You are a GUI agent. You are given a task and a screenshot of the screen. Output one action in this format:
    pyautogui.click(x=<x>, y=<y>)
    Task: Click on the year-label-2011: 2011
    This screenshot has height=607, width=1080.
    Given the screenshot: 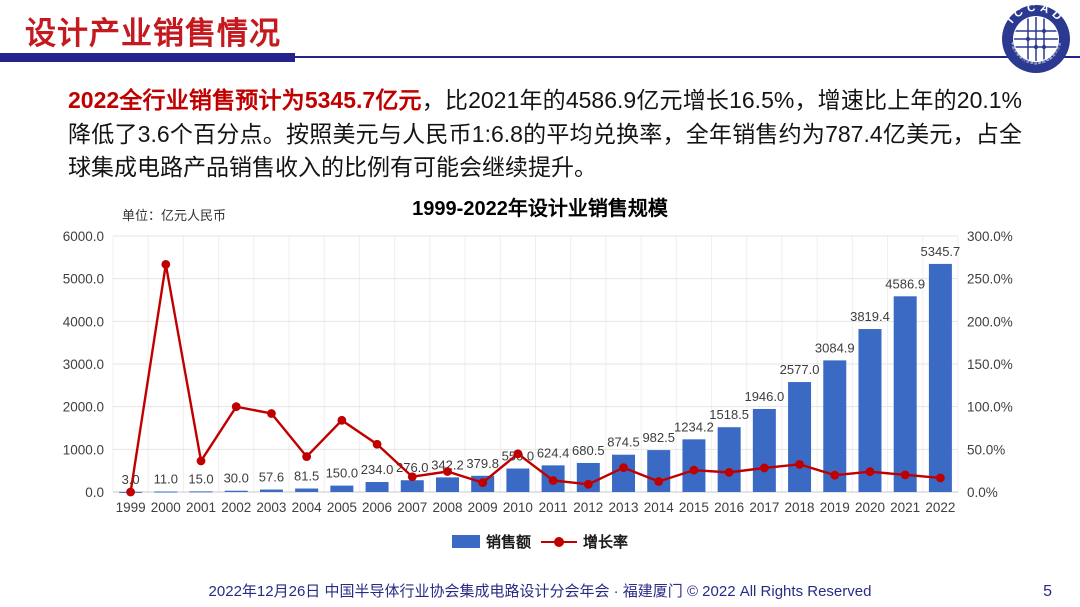 What is the action you would take?
    pyautogui.click(x=553, y=507)
    